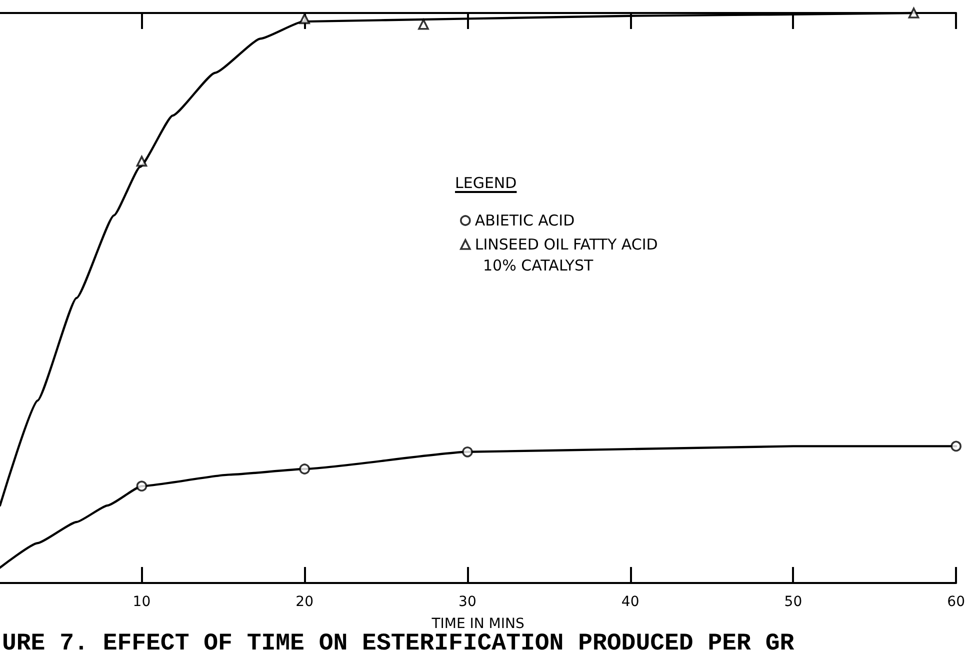 The height and width of the screenshot is (661, 968). What do you see at coordinates (398, 644) in the screenshot?
I see `text: URE 7. EFFECT OF TIME ON ESTERIFICATION PRODUCED PER GR` at bounding box center [398, 644].